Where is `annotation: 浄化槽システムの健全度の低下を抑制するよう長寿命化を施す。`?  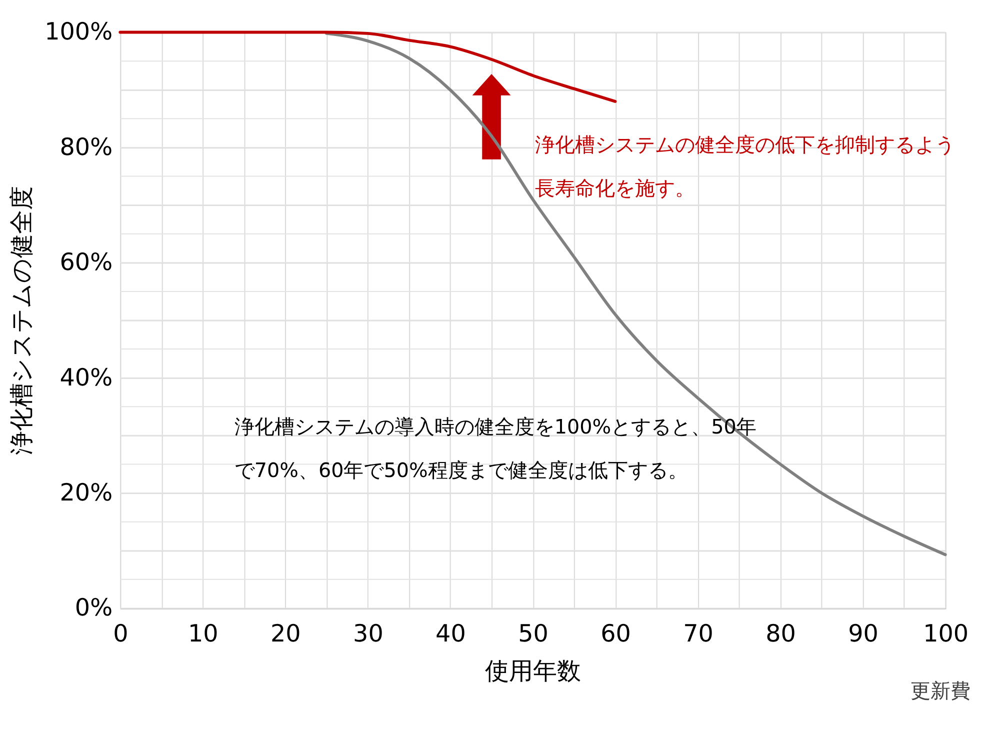 annotation: 浄化槽システムの健全度の低下を抑制するよう長寿命化を施す。 is located at coordinates (745, 166).